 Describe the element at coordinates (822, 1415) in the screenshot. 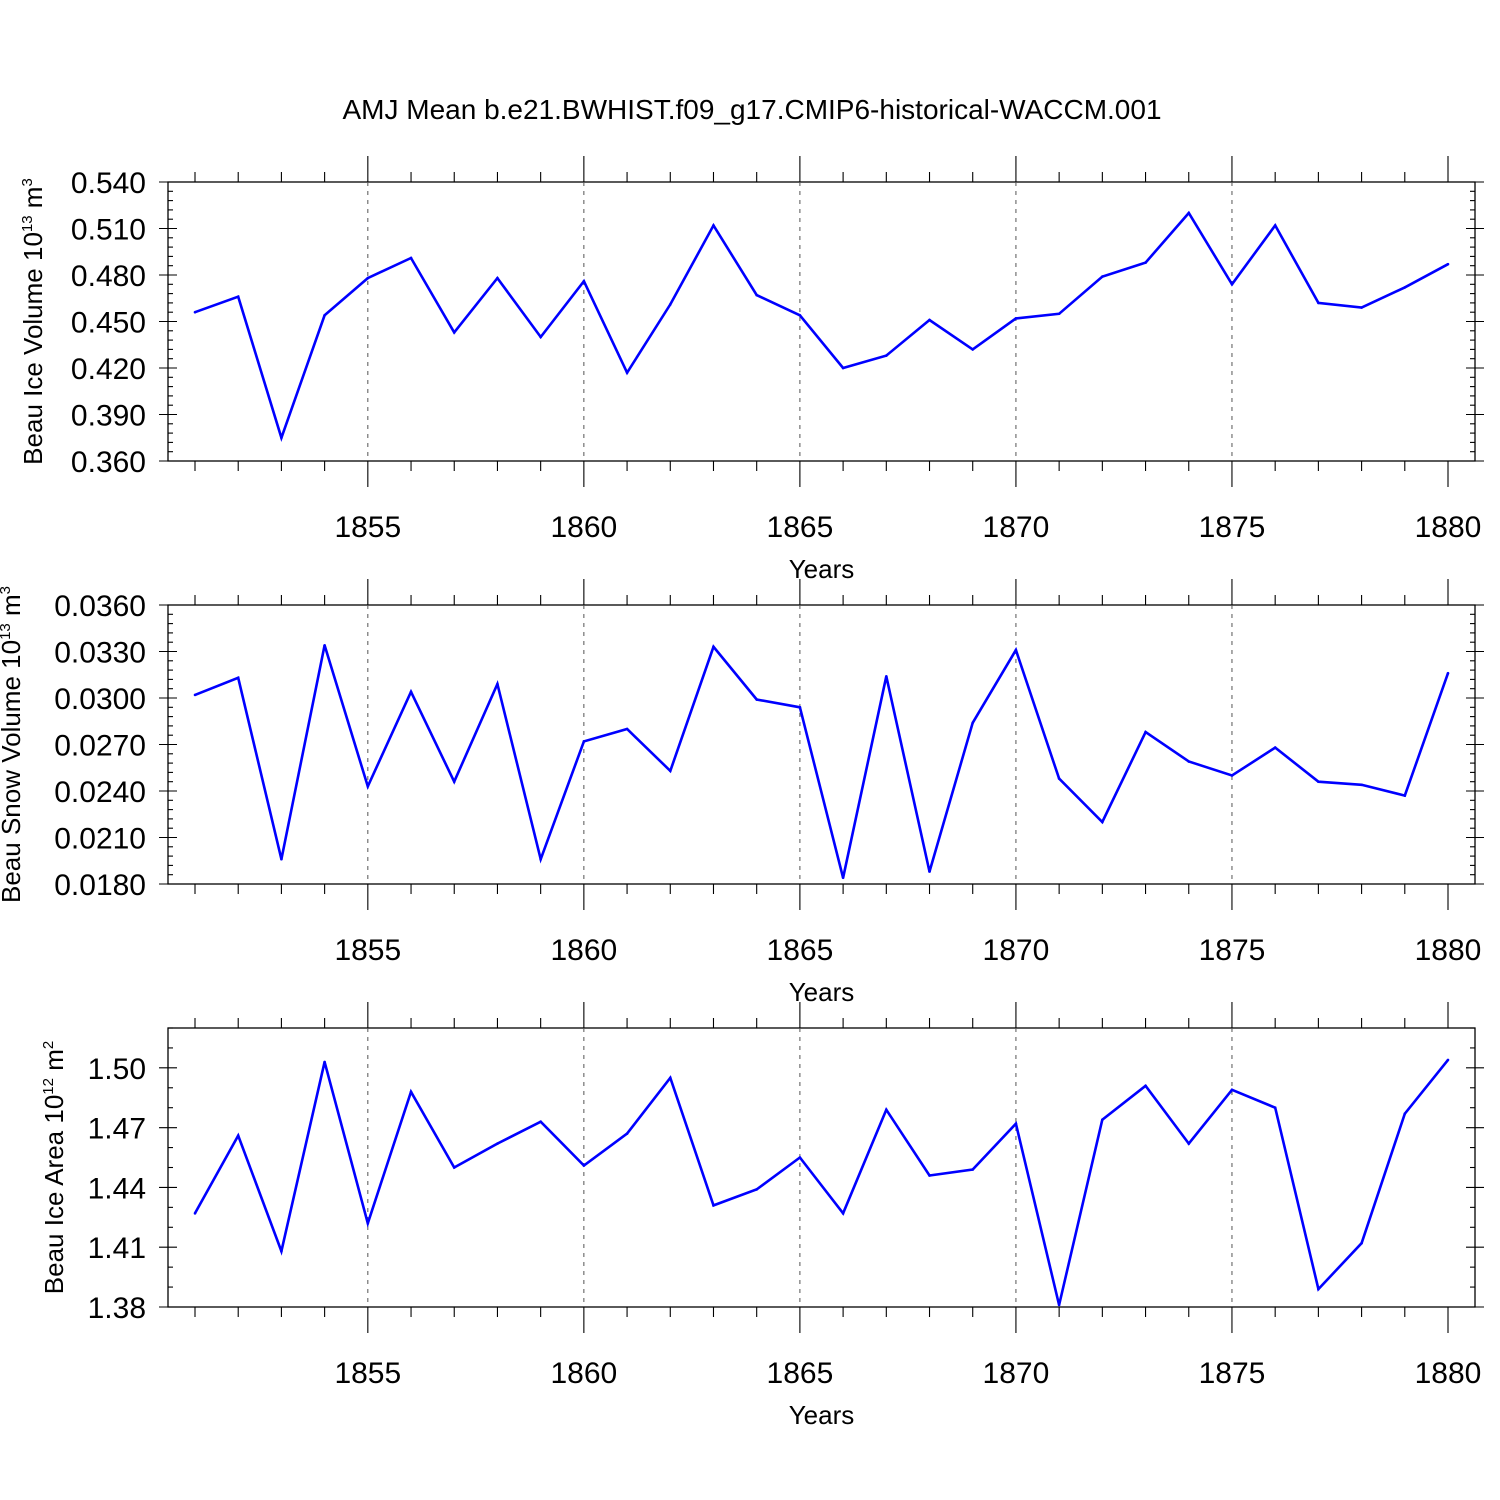

I see `x-axis-title: Years` at that location.